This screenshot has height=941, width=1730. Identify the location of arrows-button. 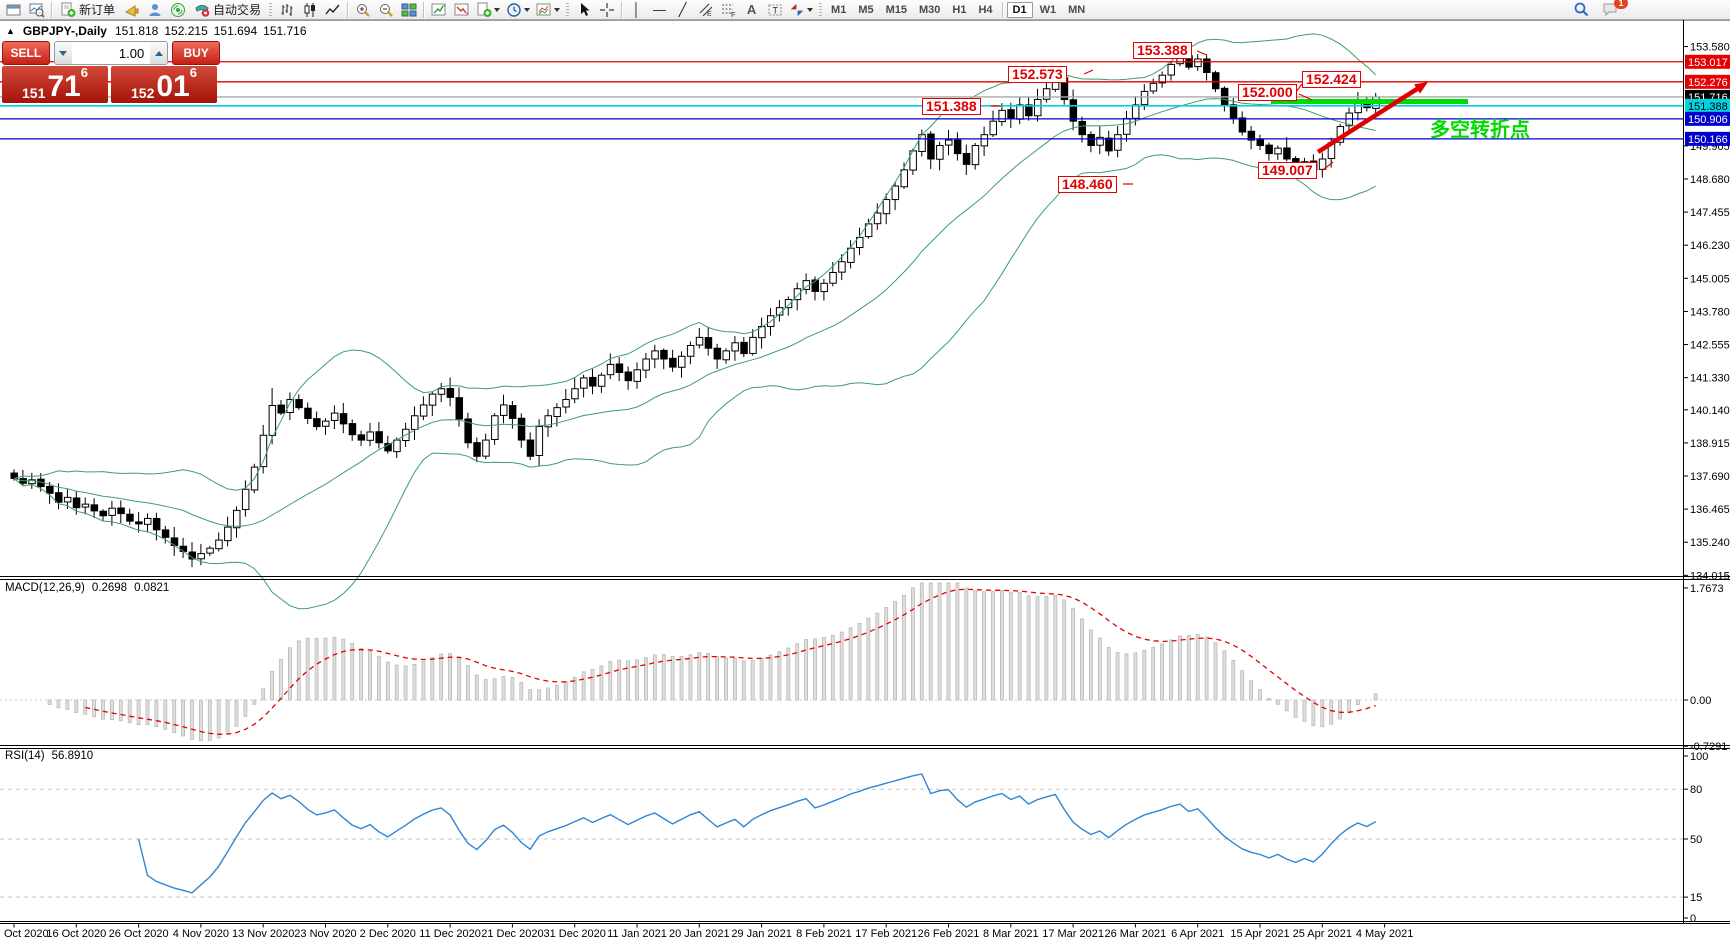
(801, 10).